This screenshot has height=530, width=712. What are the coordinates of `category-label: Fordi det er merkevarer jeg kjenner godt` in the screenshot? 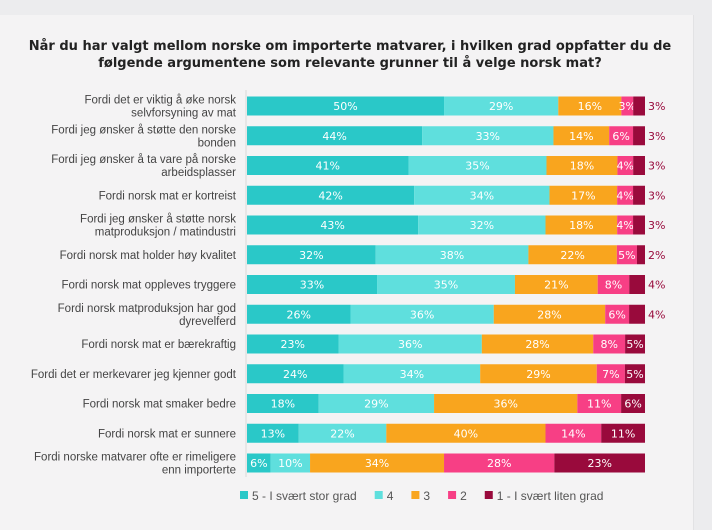 It's located at (134, 375).